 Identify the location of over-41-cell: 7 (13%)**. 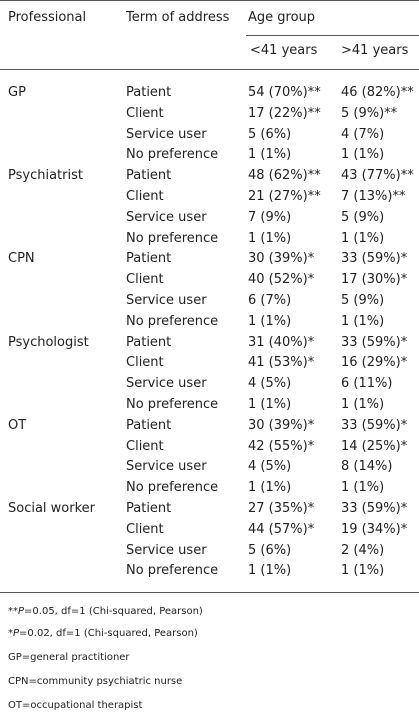
(373, 196).